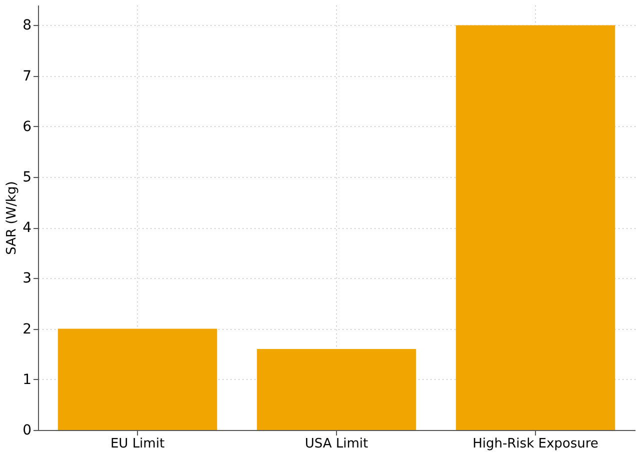  Describe the element at coordinates (336, 444) in the screenshot. I see `x-tick-label: USA Limit` at that location.